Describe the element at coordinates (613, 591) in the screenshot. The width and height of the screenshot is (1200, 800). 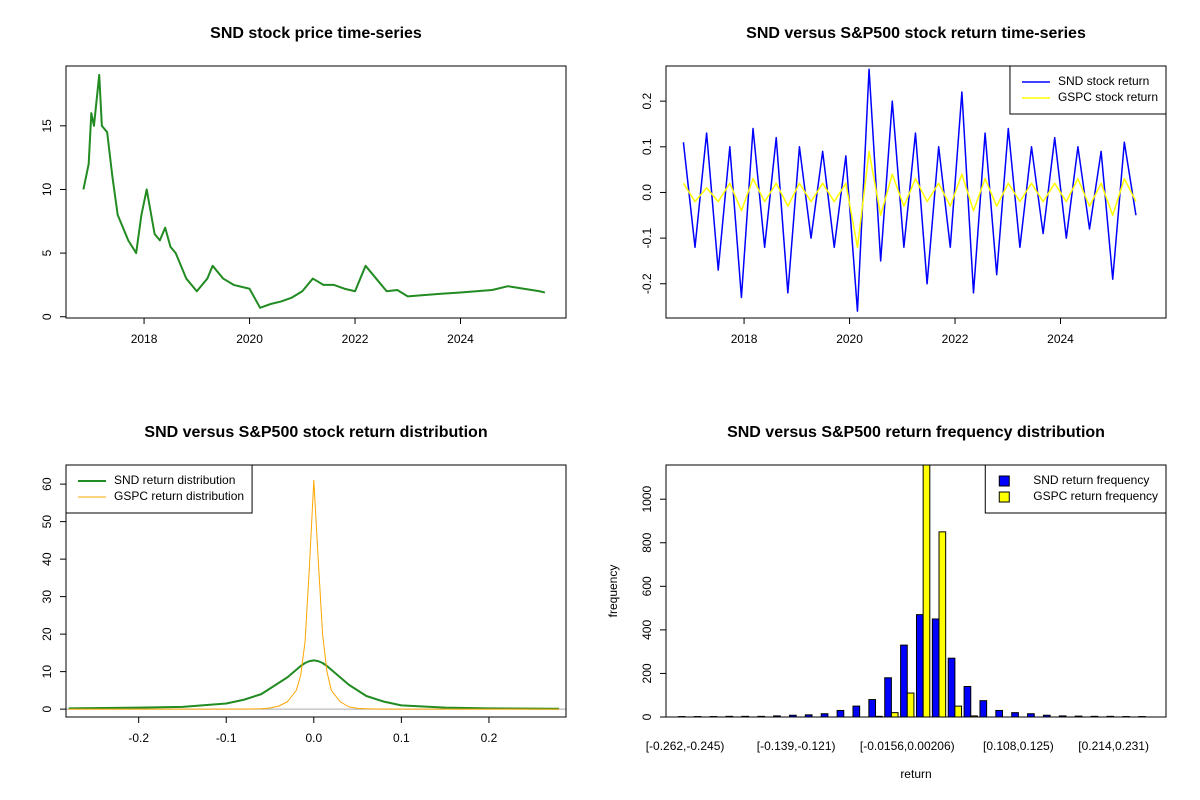
I see `y-axis-label: frequency` at that location.